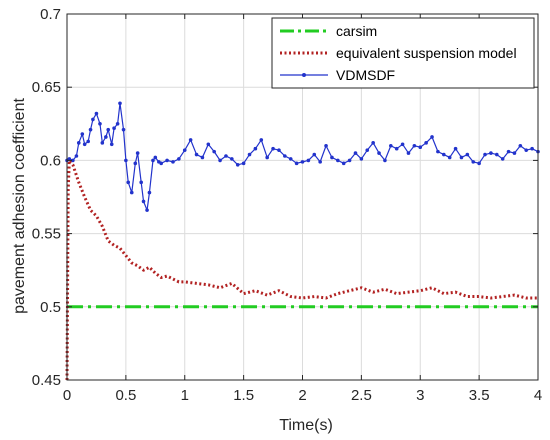 Image resolution: width=550 pixels, height=440 pixels. I want to click on y-tick-label: 0.45, so click(46, 380).